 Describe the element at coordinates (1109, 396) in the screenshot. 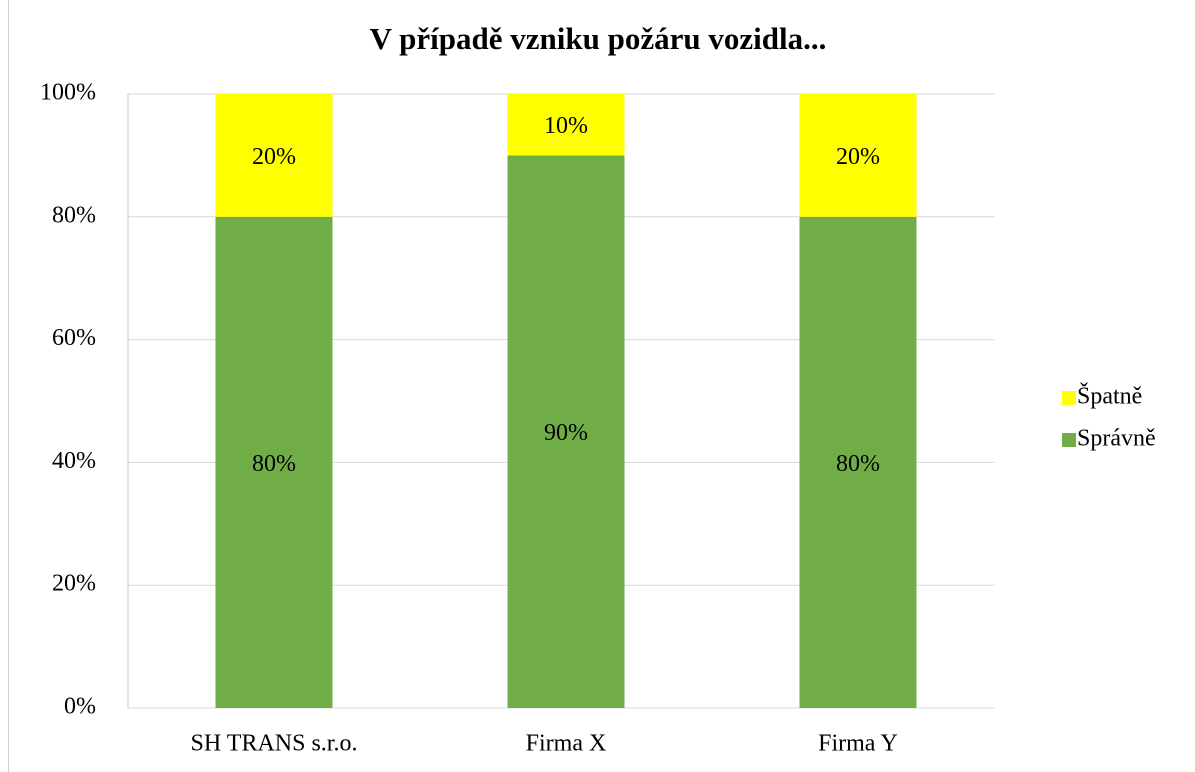

I see `legend-label: Špatně` at that location.